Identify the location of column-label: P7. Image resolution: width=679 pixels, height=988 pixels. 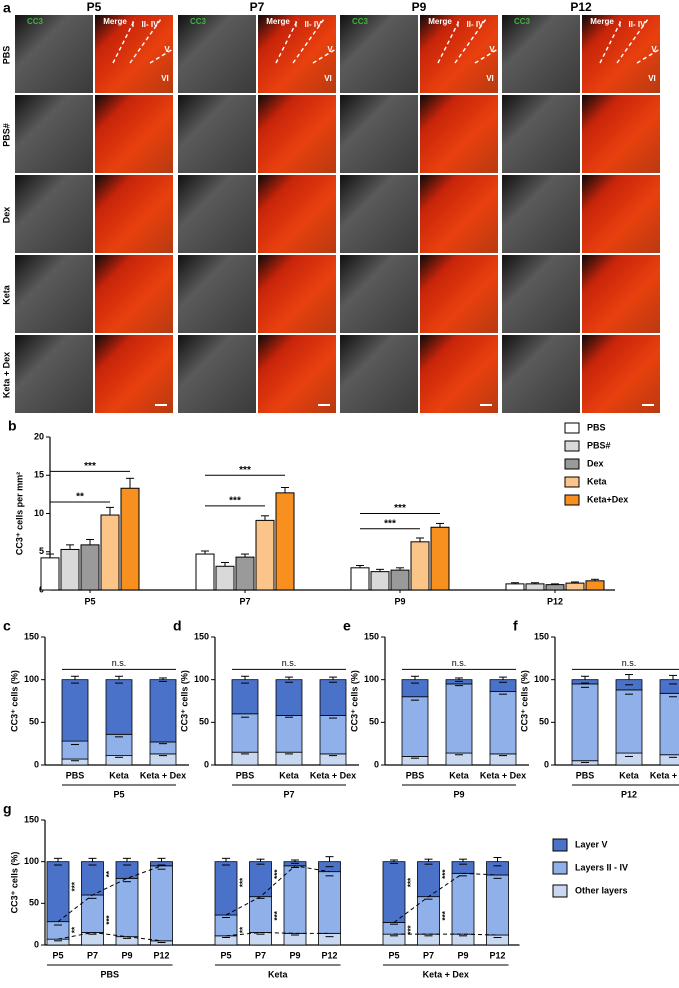
(257, 7).